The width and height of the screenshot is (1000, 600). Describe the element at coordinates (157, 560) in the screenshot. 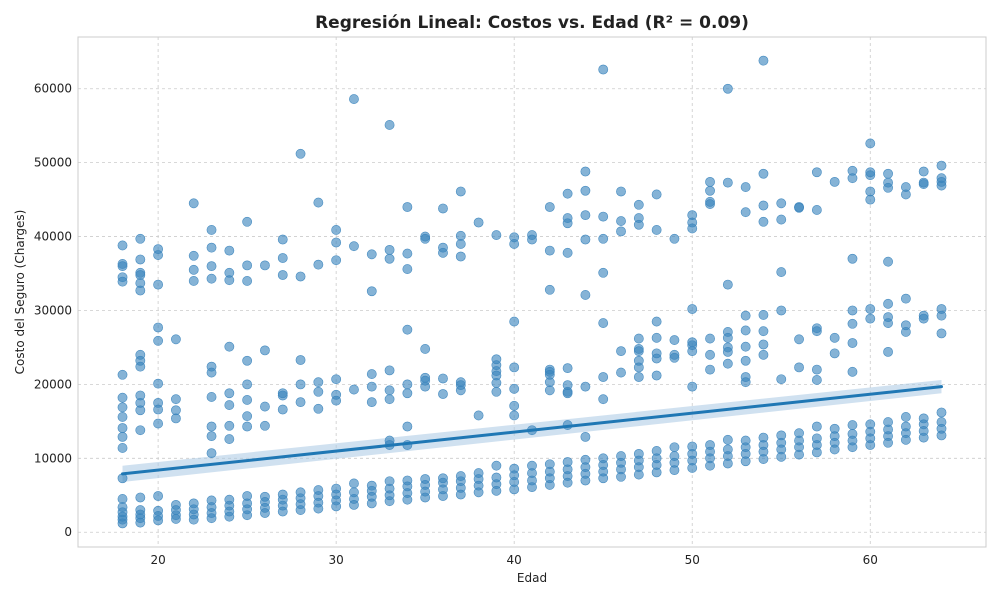

I see `x-tick-label: 20` at that location.